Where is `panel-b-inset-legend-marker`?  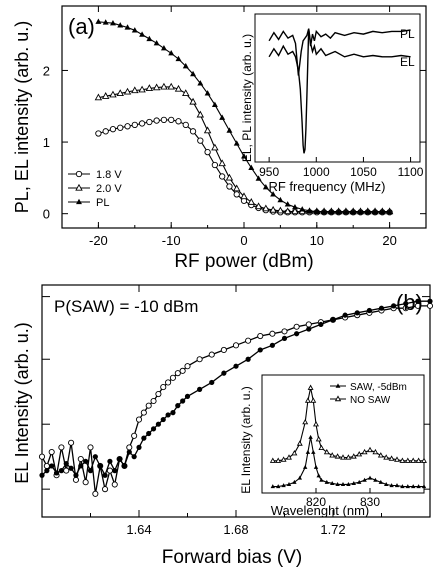
panel-b-inset-legend-marker is located at coordinates (338, 385).